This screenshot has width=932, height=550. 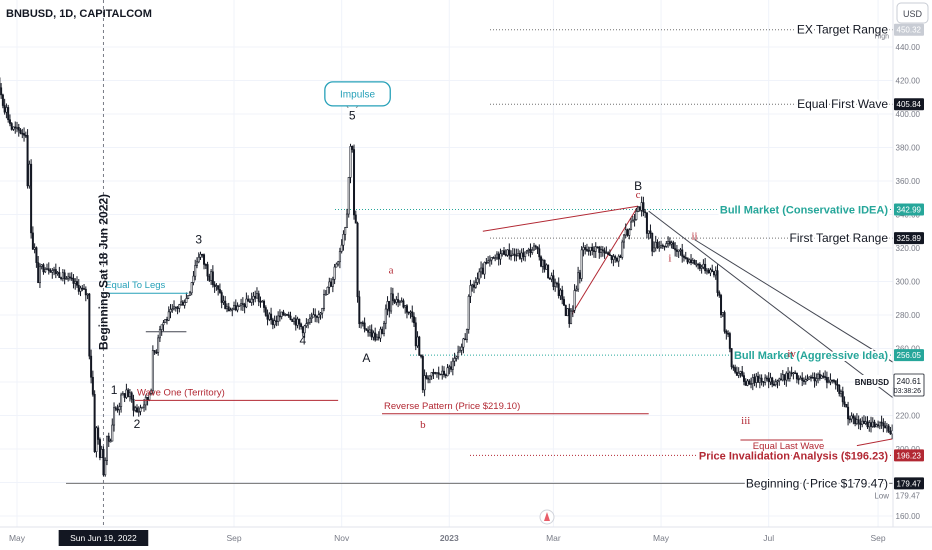 What do you see at coordinates (908, 282) in the screenshot?
I see `y-tick-label: 300.00` at bounding box center [908, 282].